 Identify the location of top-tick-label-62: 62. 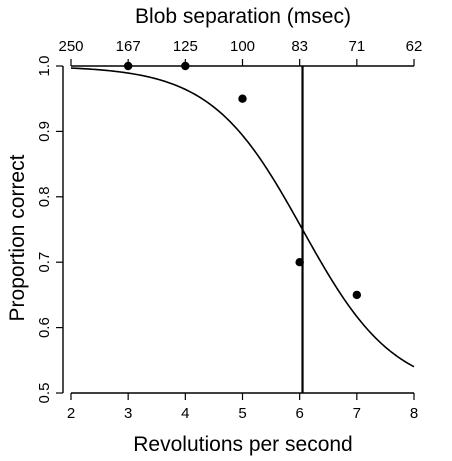
(414, 46).